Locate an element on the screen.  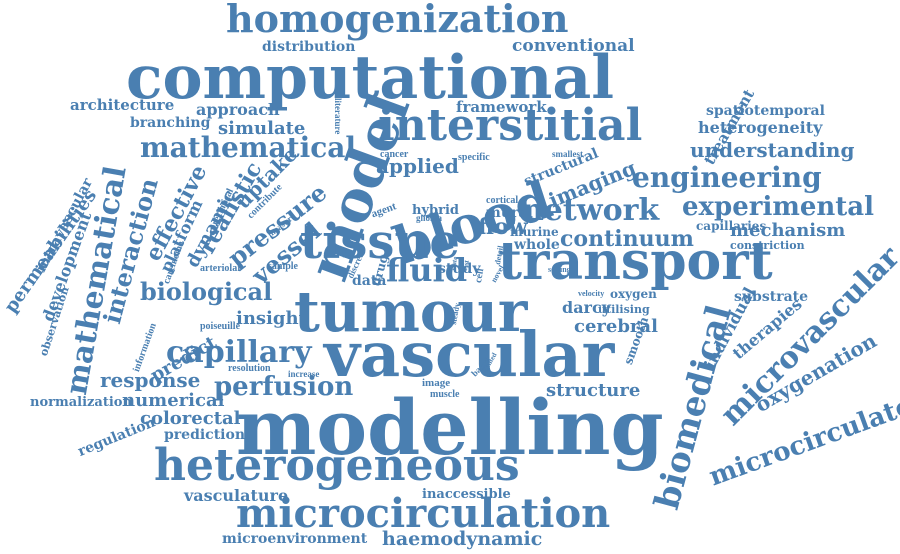
word: fluid is located at coordinates (427, 270).